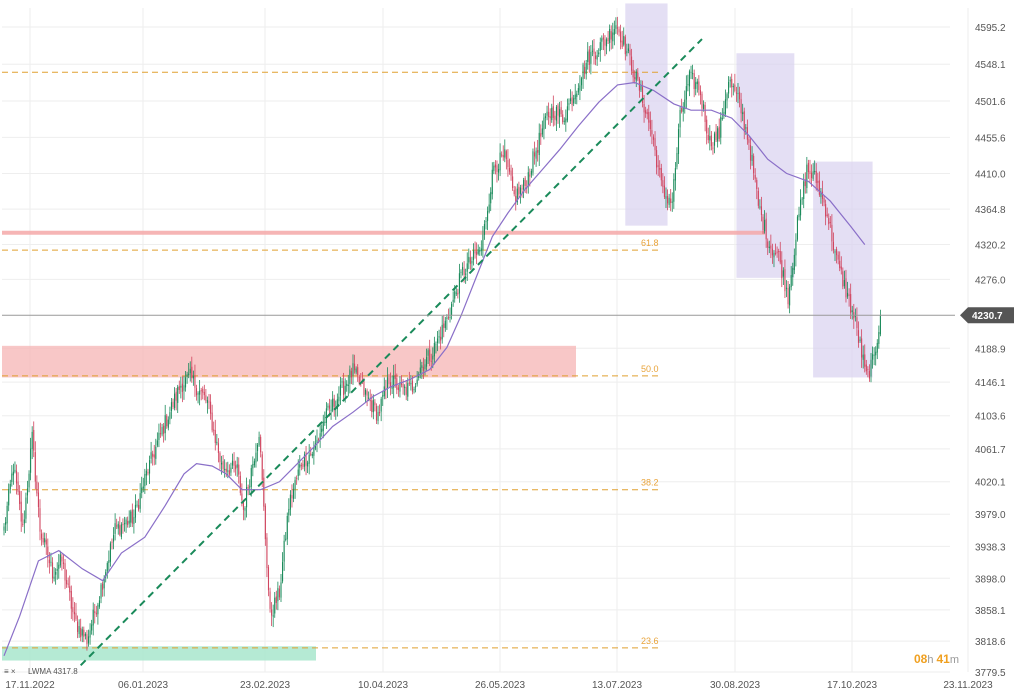 The height and width of the screenshot is (691, 1020). I want to click on y-tick-label: 4146.1, so click(990, 383).